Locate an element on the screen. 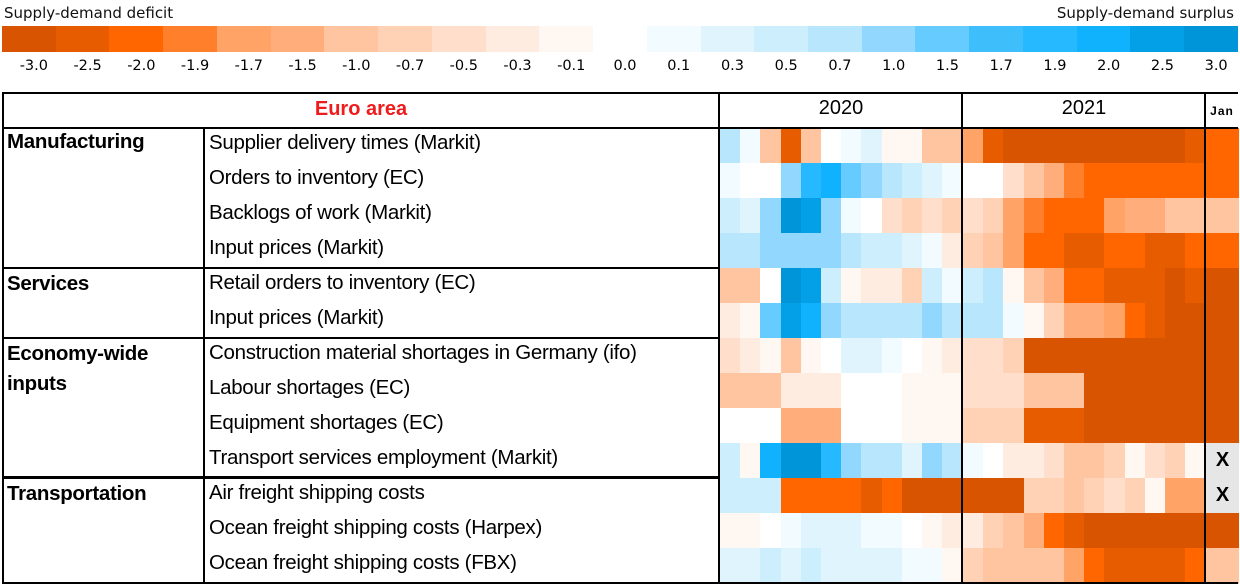 This screenshot has width=1240, height=587. row-label: Ocean freight shipping costs (Harpex) is located at coordinates (376, 527).